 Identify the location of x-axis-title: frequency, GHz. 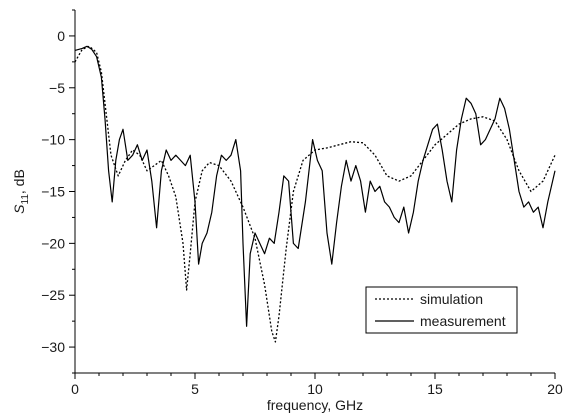
(315, 405).